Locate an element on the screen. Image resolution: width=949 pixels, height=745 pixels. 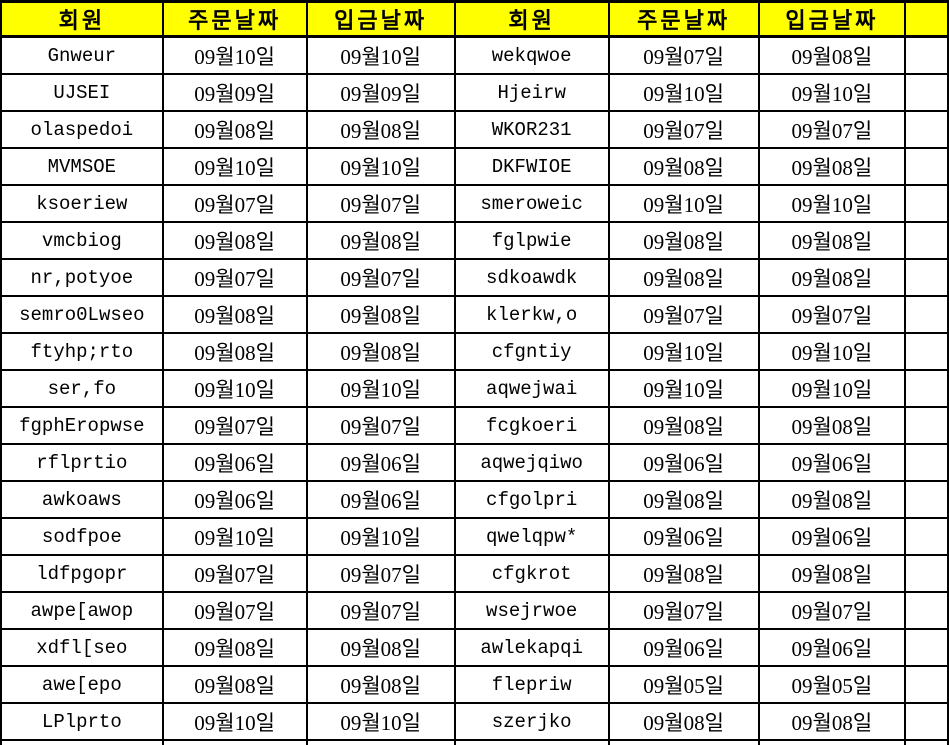
member-cell: Hjeirw is located at coordinates (531, 92).